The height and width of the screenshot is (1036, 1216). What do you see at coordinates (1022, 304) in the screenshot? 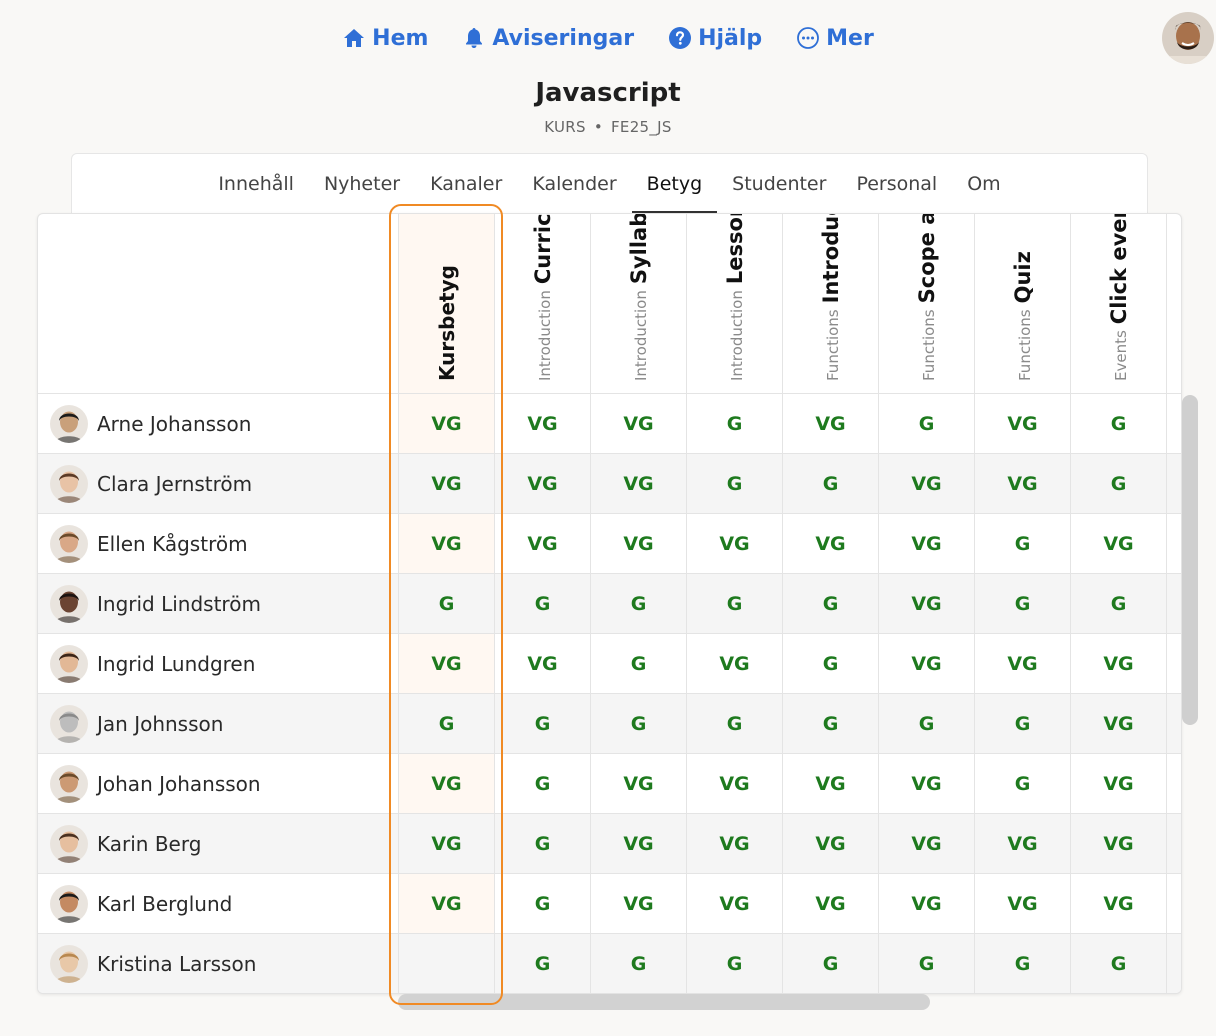
I see `column-header-assignment-6: Functions Quiz` at bounding box center [1022, 304].